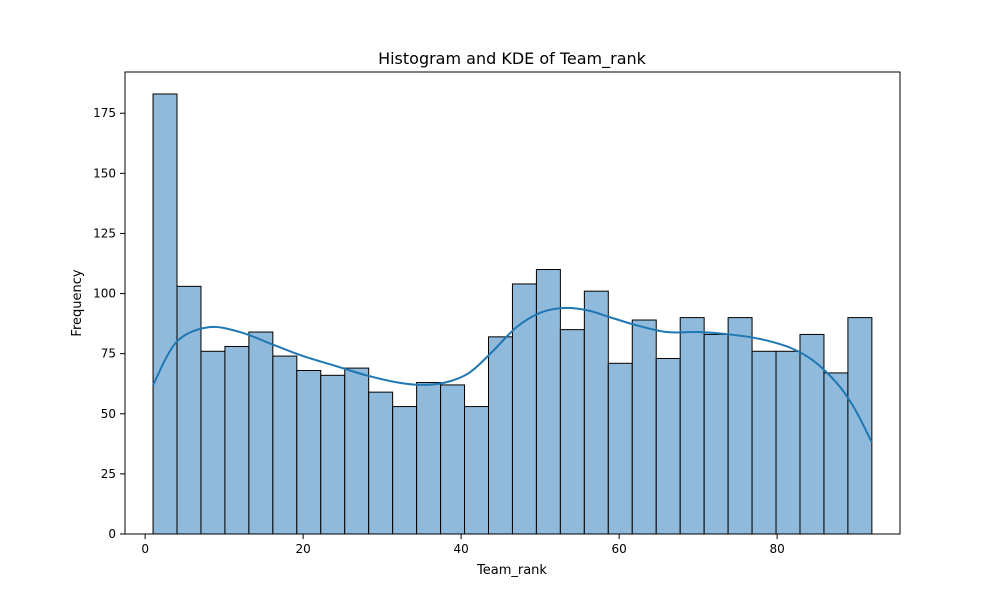 This screenshot has width=1000, height=600. I want to click on y-tick-label: 25, so click(108, 474).